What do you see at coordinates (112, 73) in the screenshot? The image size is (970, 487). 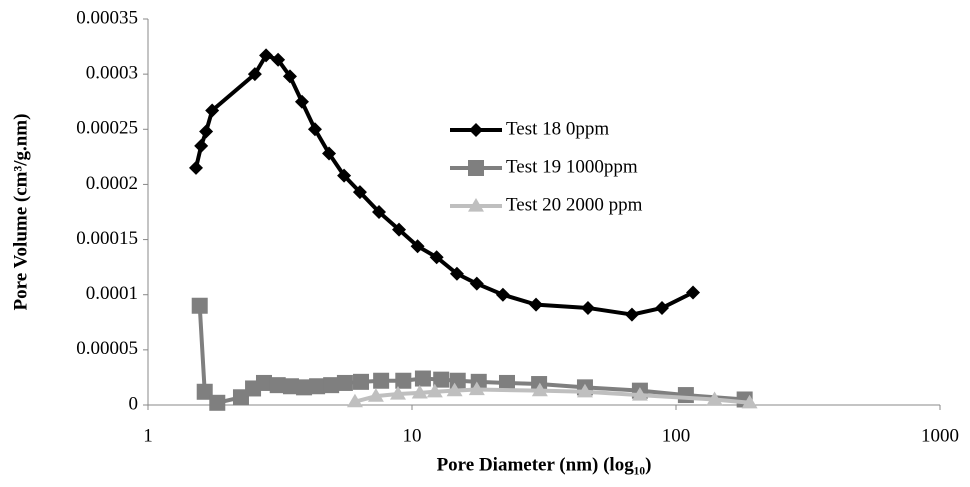 I see `y-tick-label: 0.0003` at bounding box center [112, 73].